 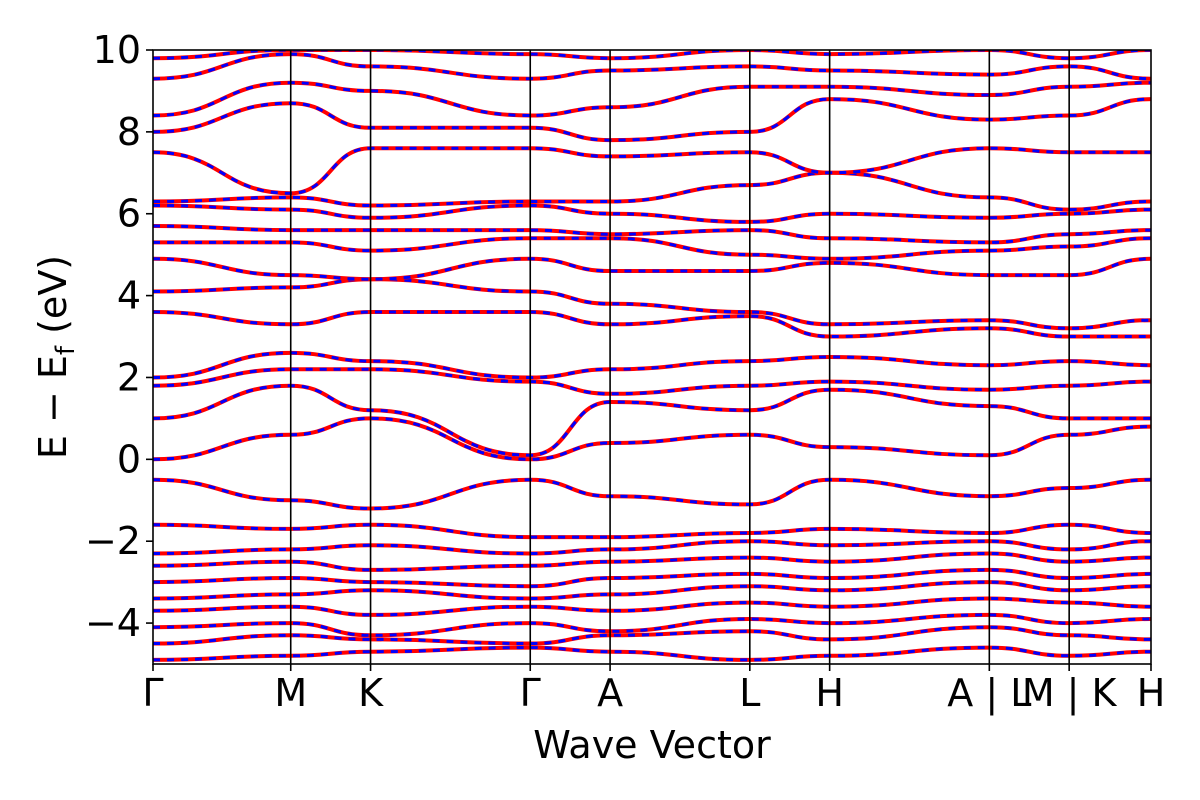 I want to click on x-tick-label: M, so click(x=290, y=693).